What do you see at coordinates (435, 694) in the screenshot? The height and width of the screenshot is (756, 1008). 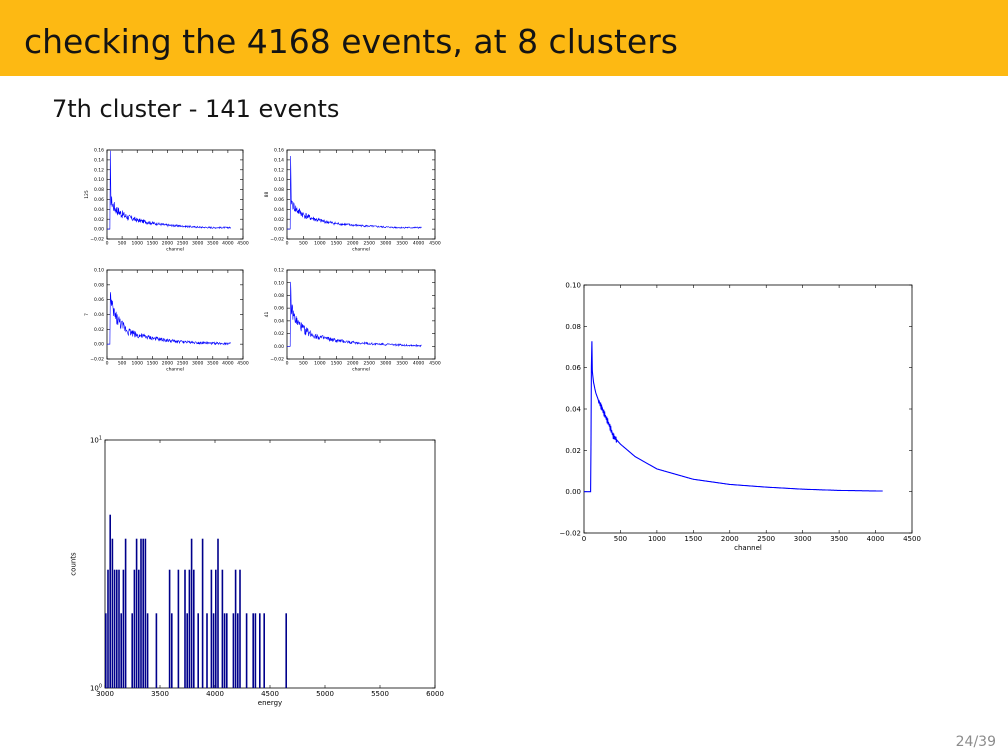 I see `x-tick-label: 6000` at bounding box center [435, 694].